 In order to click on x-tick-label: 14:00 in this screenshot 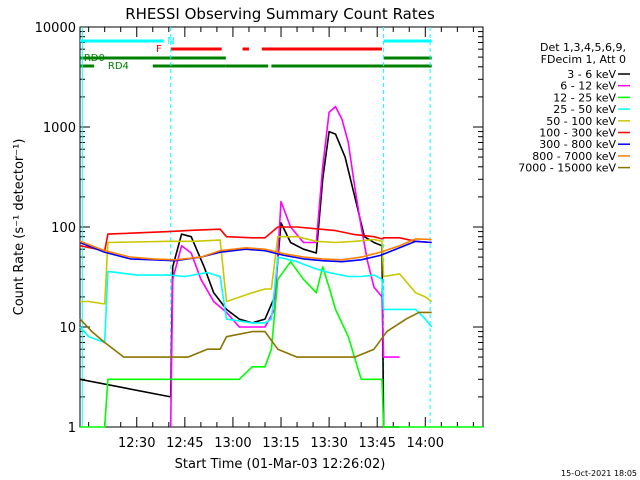, I will do `click(425, 443)`.